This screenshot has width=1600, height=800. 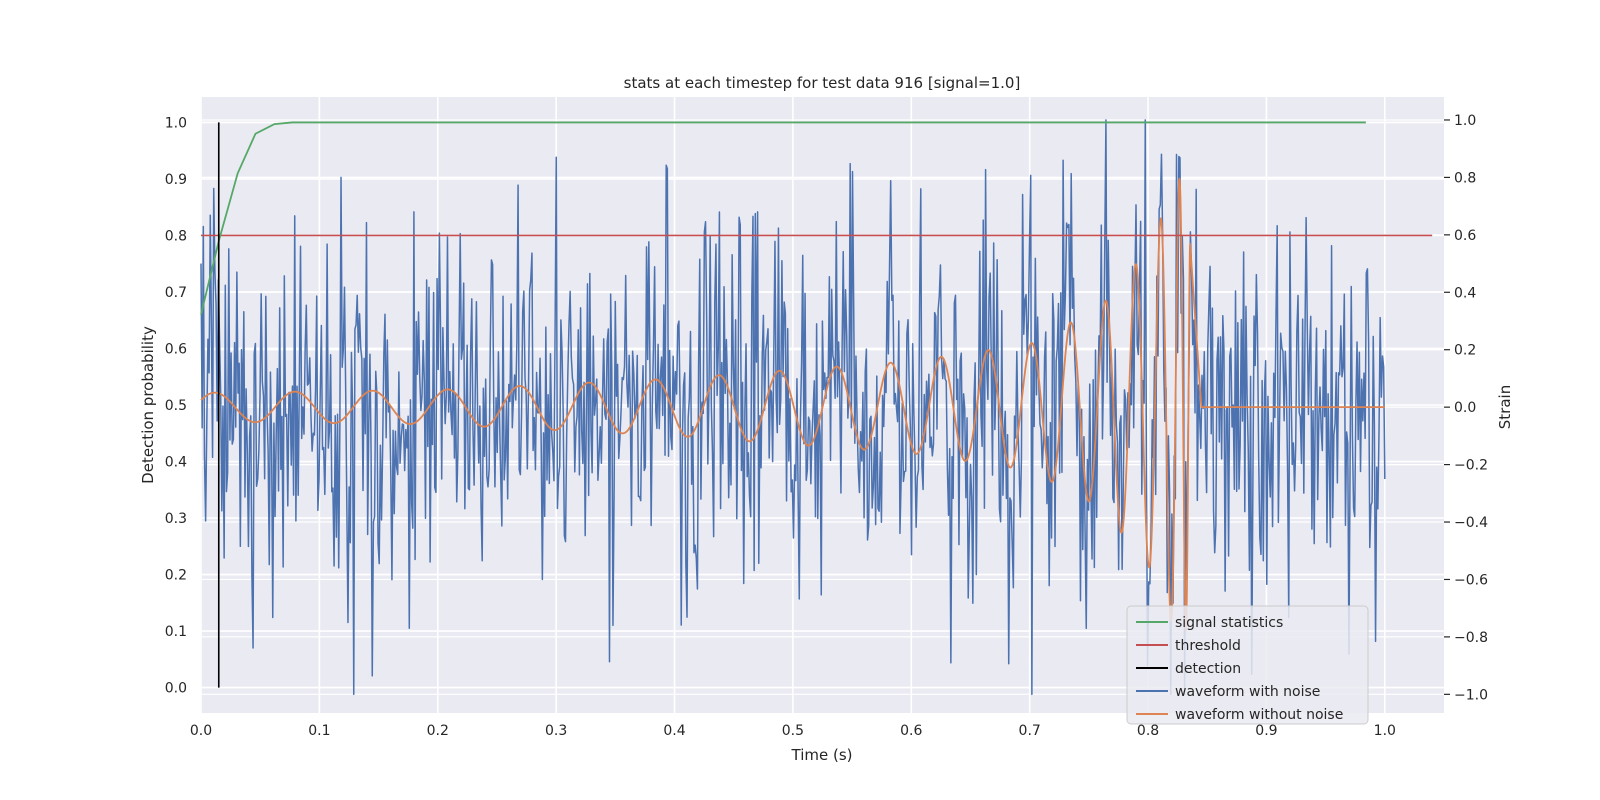 I want to click on y2-tick-label: −0.8, so click(x=1471, y=638).